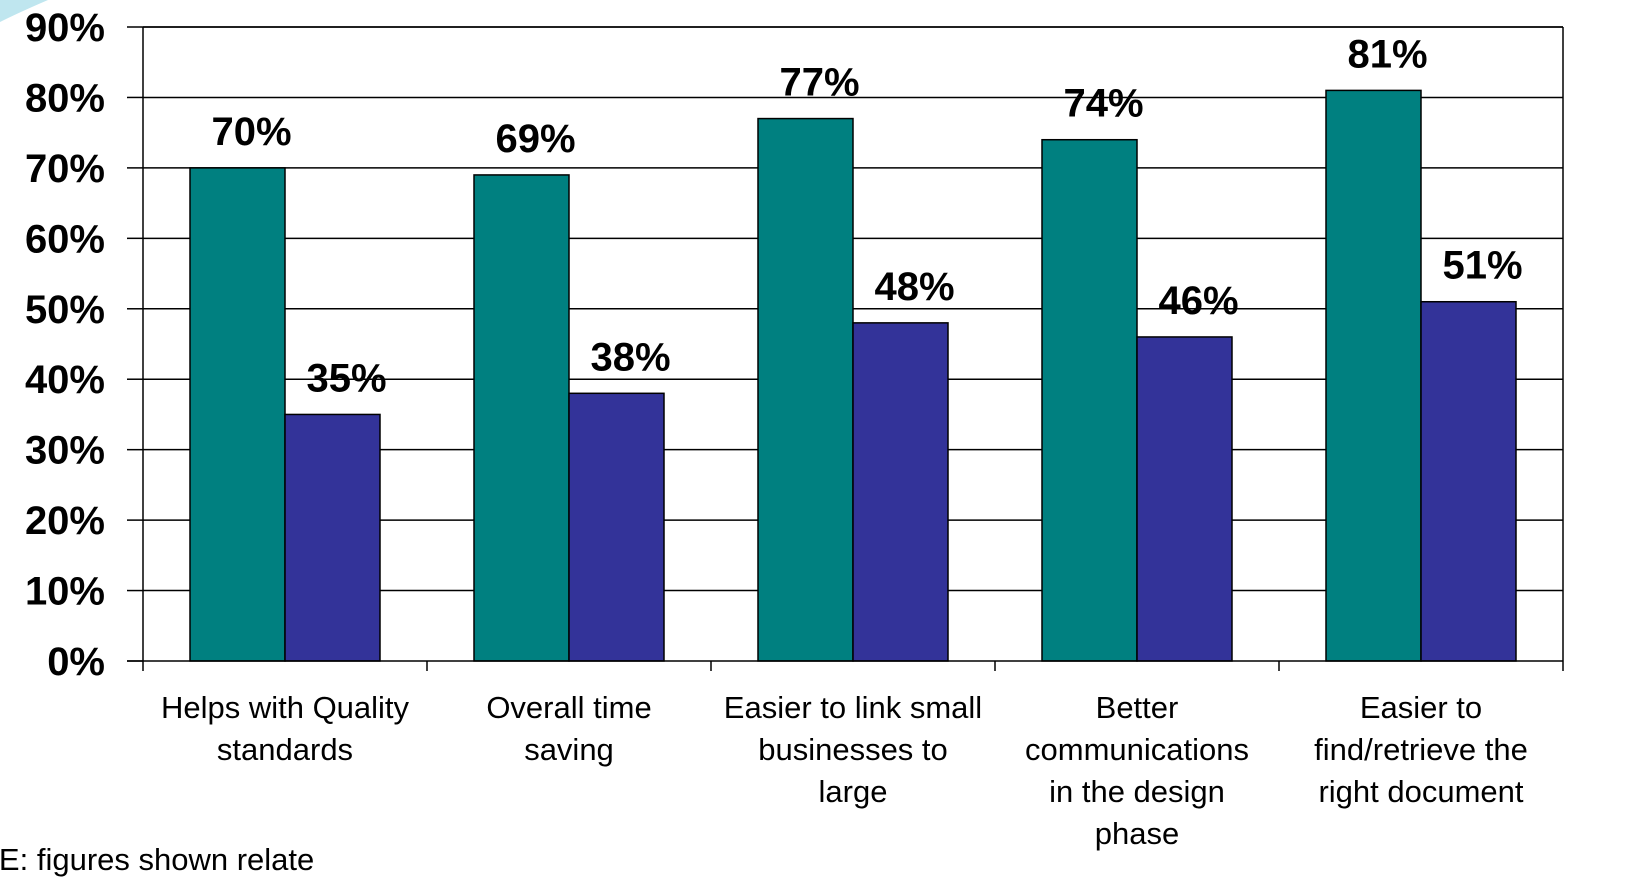 The image size is (1633, 885). What do you see at coordinates (1387, 54) in the screenshot?
I see `data-label: 81%` at bounding box center [1387, 54].